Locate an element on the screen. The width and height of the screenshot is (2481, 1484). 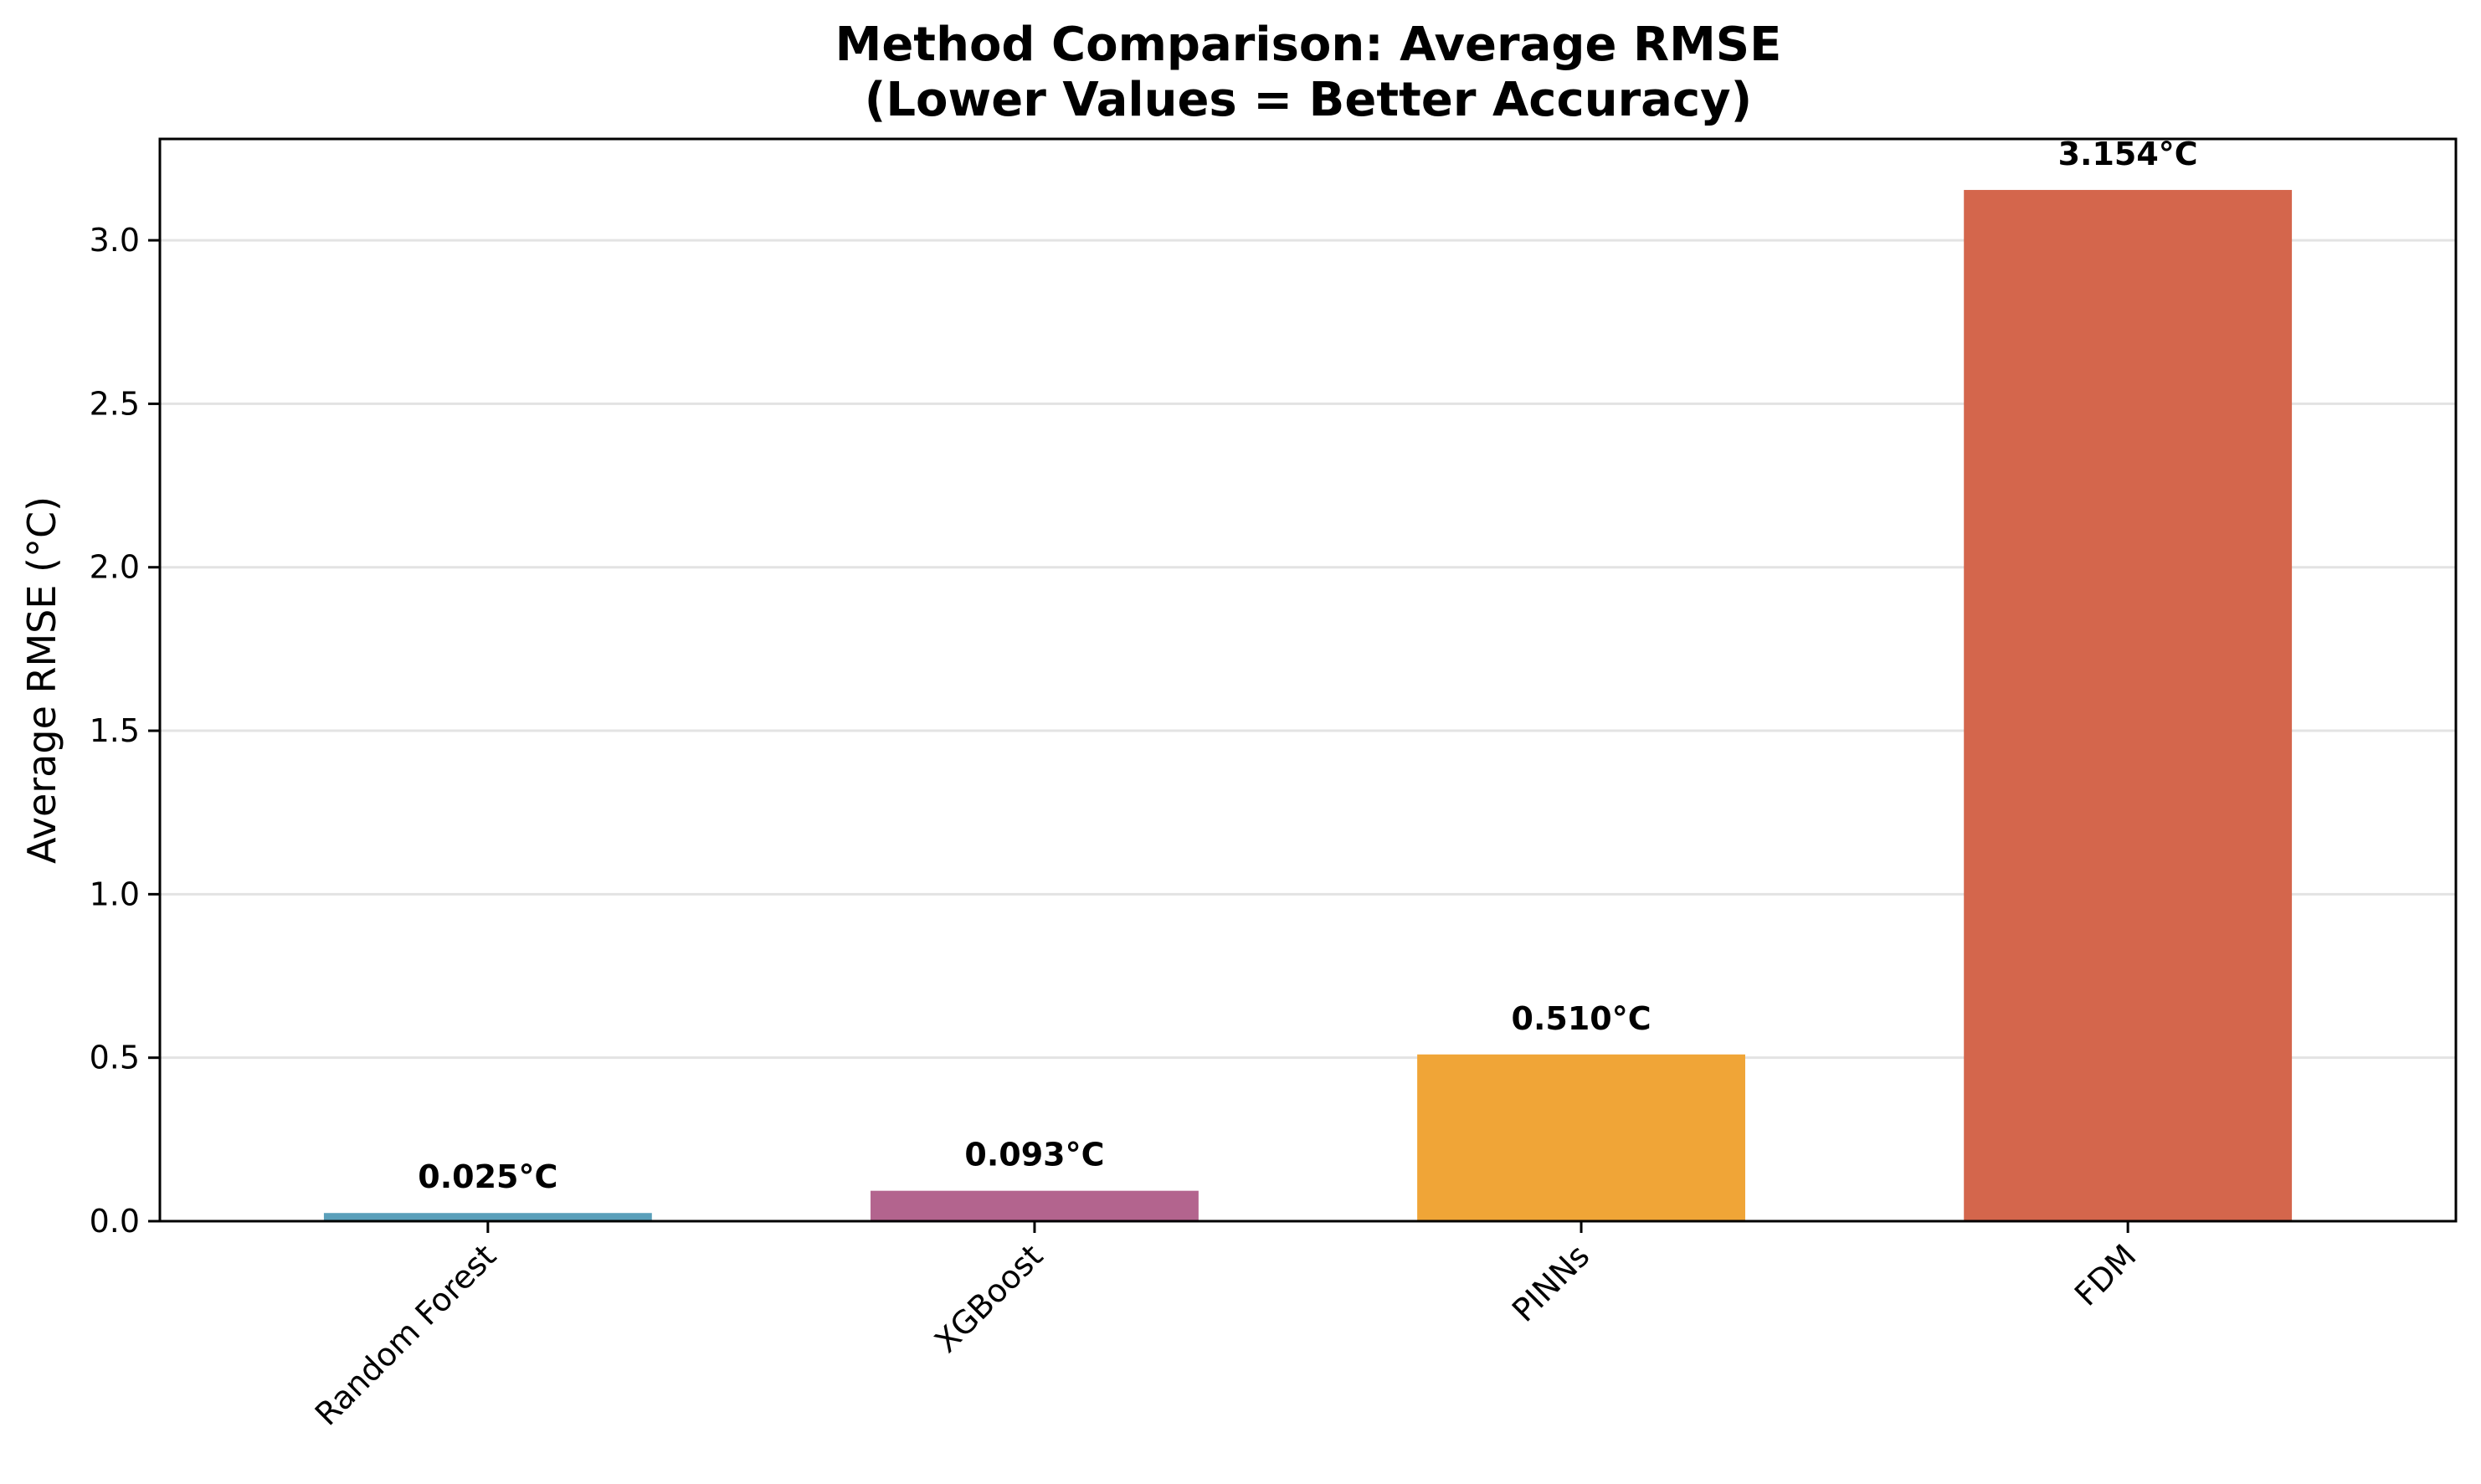
x-tick-label: XGBoost is located at coordinates (988, 1298).